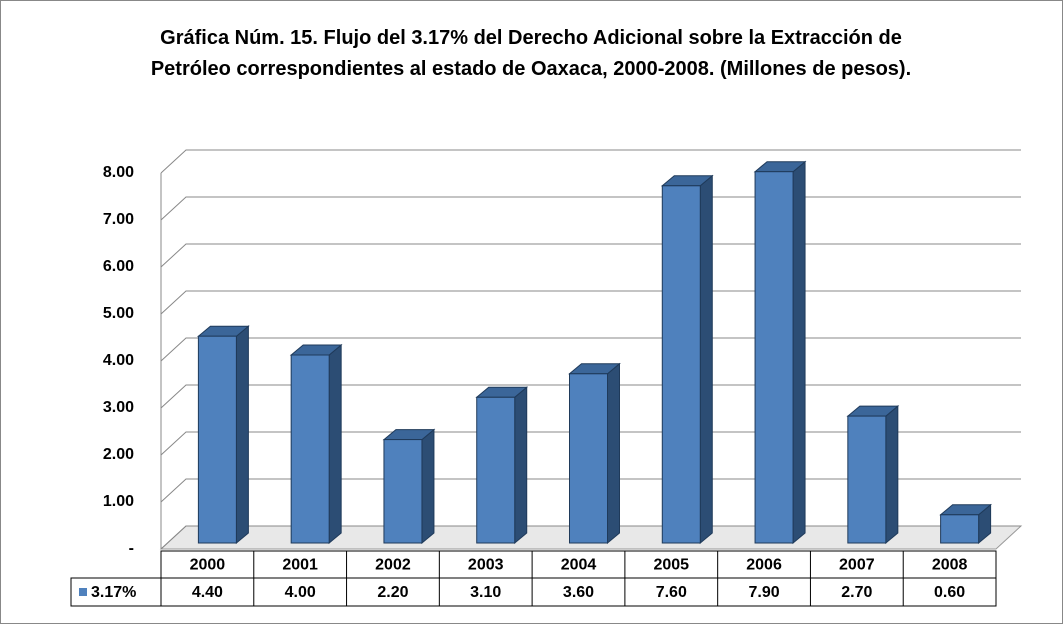 The image size is (1063, 624). What do you see at coordinates (579, 565) in the screenshot?
I see `x-tick-label: 2004` at bounding box center [579, 565].